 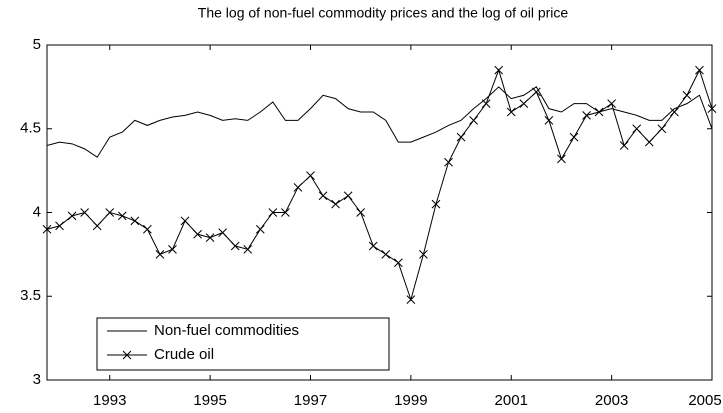 I want to click on y-tick-label: 4, so click(x=37, y=211).